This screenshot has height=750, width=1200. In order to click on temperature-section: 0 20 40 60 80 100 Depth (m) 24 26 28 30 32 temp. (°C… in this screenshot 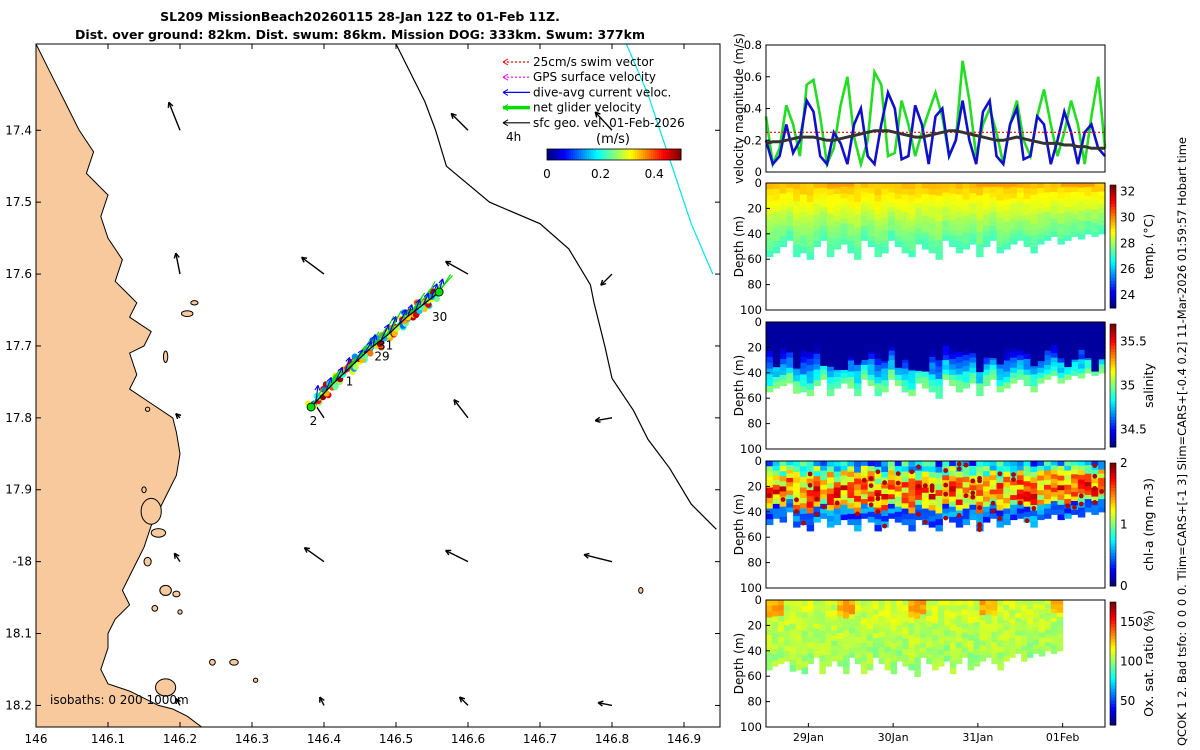, I will do `click(944, 246)`.